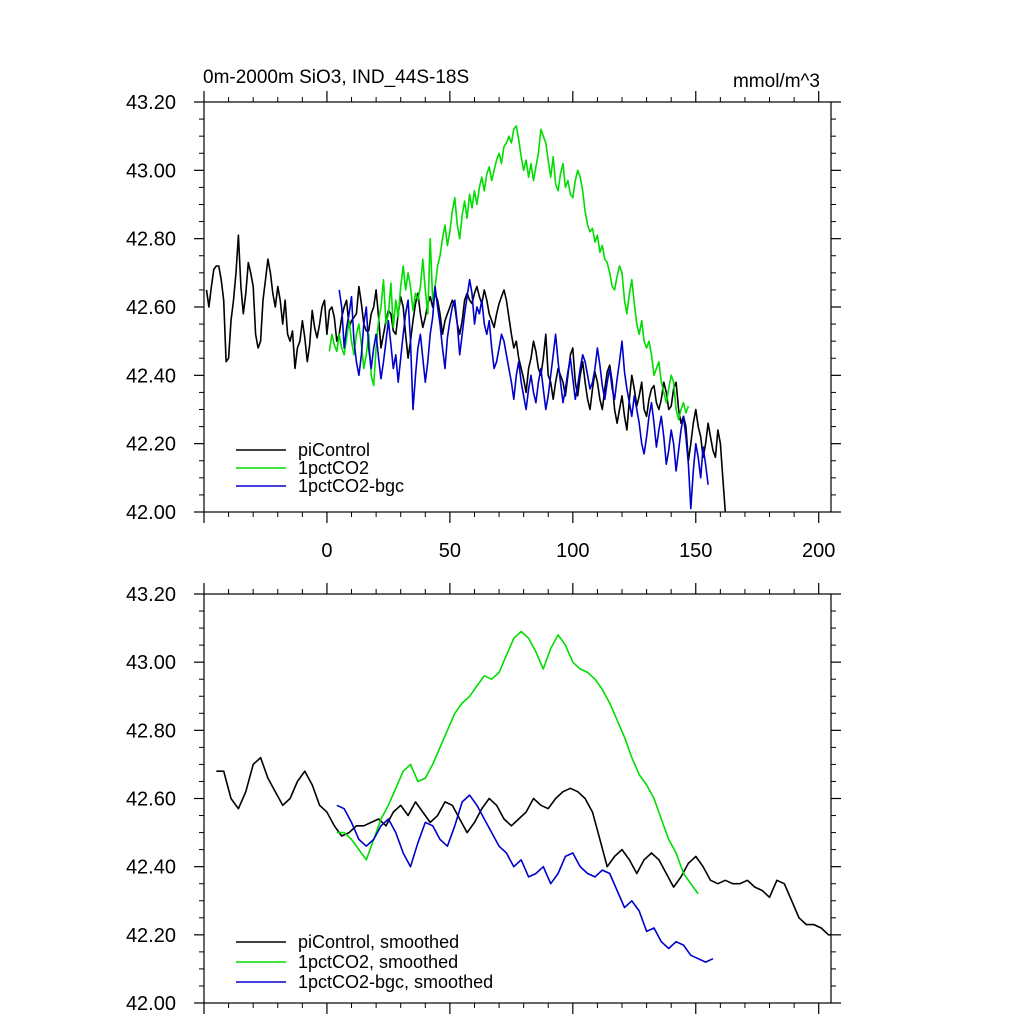  Describe the element at coordinates (572, 551) in the screenshot. I see `x-tick-label: 100` at that location.